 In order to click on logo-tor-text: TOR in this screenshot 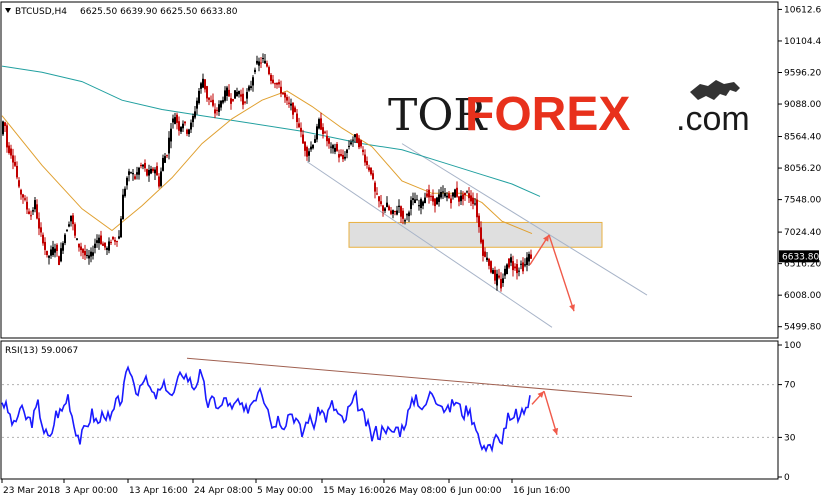, I will do `click(438, 115)`.